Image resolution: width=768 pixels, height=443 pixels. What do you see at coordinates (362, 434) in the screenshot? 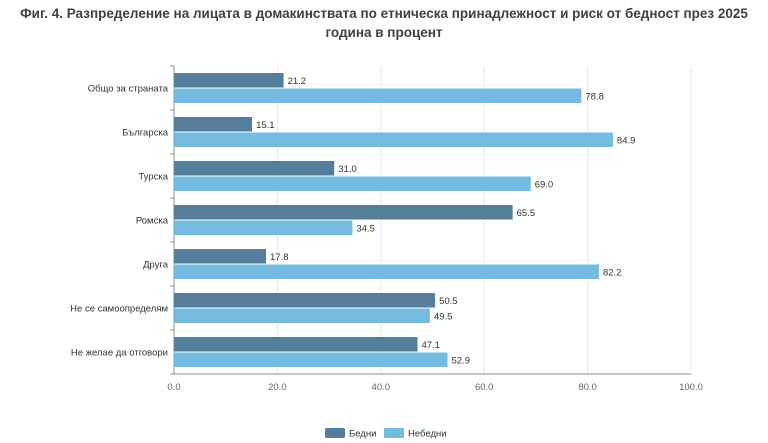
I see `legend-label-poor: Бедни` at bounding box center [362, 434].